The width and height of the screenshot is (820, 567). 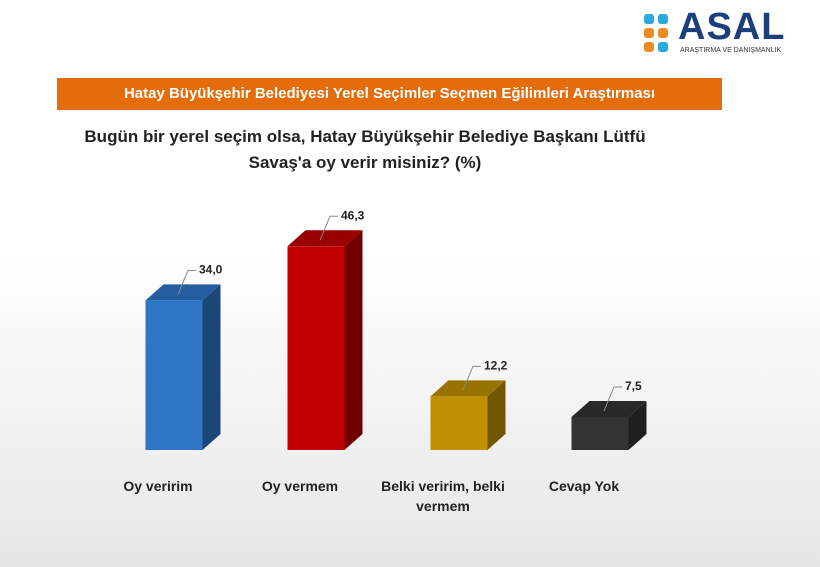 What do you see at coordinates (731, 50) in the screenshot?
I see `logo-tagline: ARAŞTIRMA VE DANIŞMANLIK` at bounding box center [731, 50].